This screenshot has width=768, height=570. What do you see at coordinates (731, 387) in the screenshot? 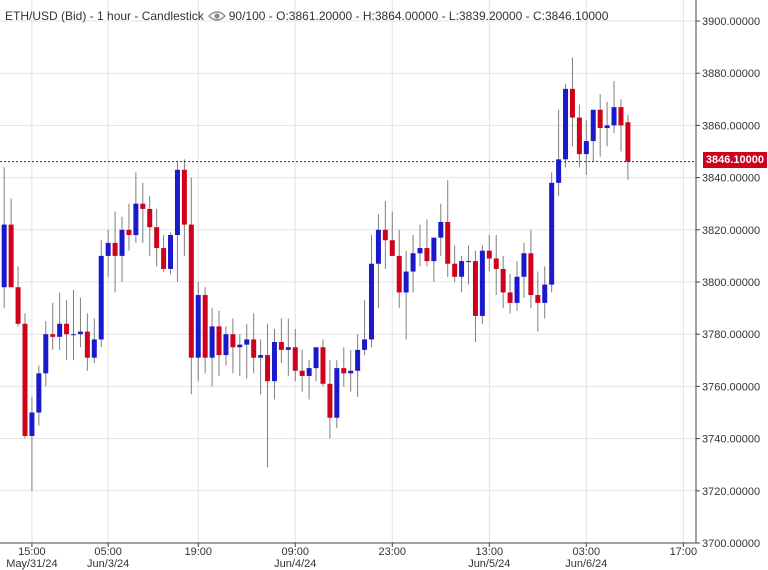
I see `y-tick-label: 3760.00000` at bounding box center [731, 387].